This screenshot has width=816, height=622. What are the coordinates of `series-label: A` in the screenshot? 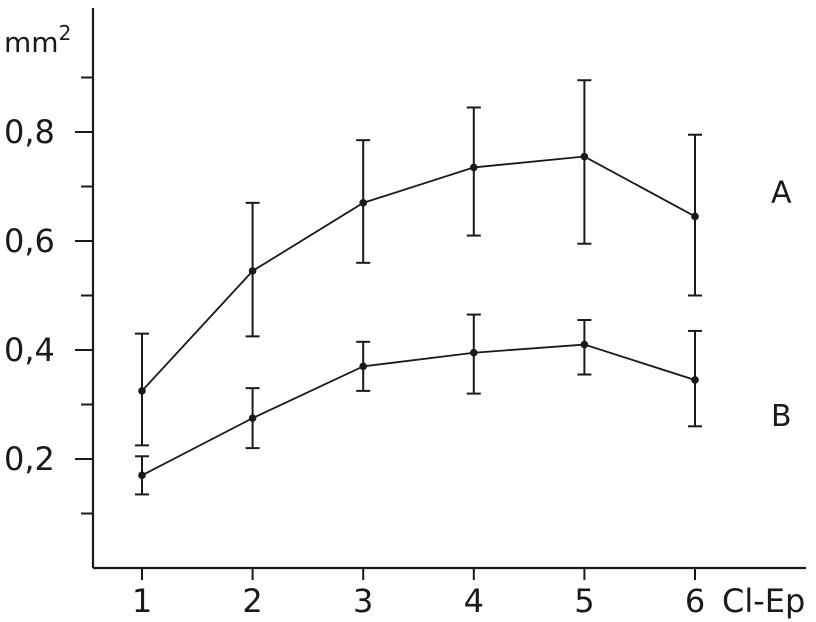 It's located at (781, 192).